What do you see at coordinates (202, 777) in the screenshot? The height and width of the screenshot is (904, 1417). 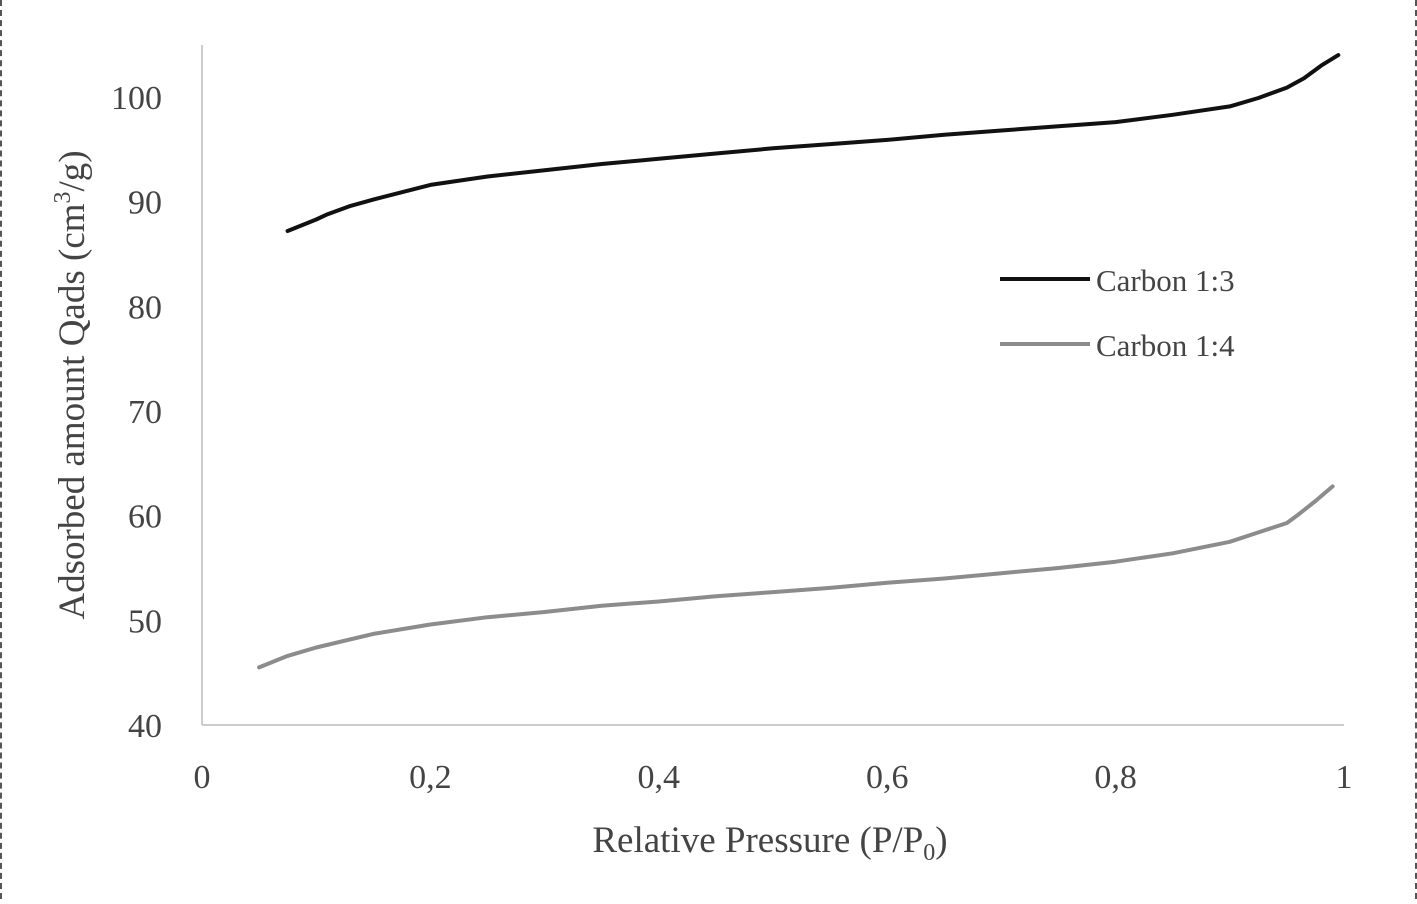 I see `x-tick-label: 0` at bounding box center [202, 777].